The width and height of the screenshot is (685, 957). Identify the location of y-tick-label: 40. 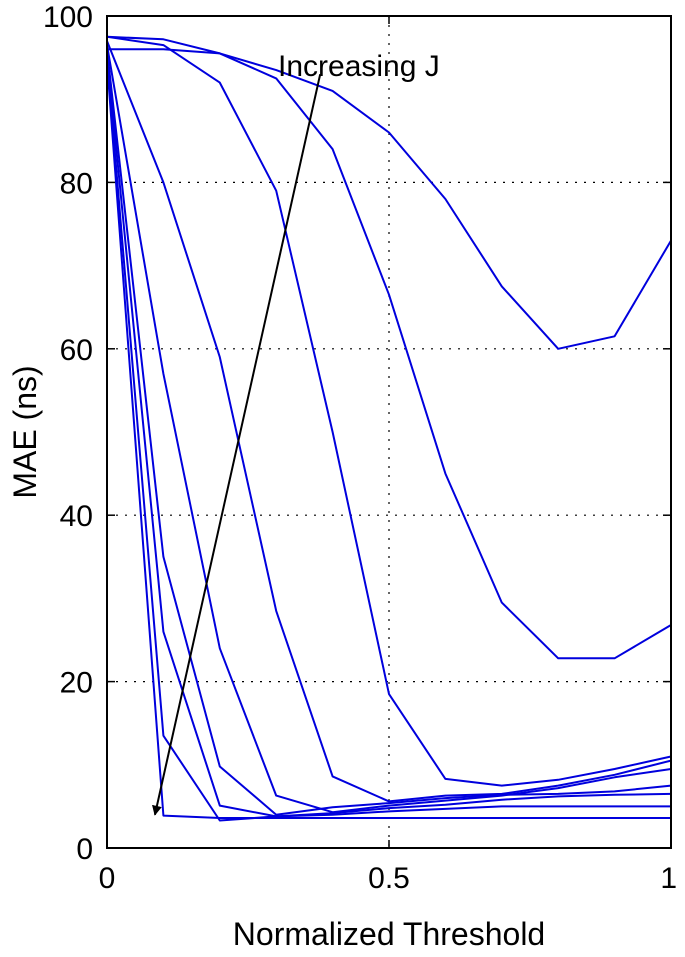
(76, 516).